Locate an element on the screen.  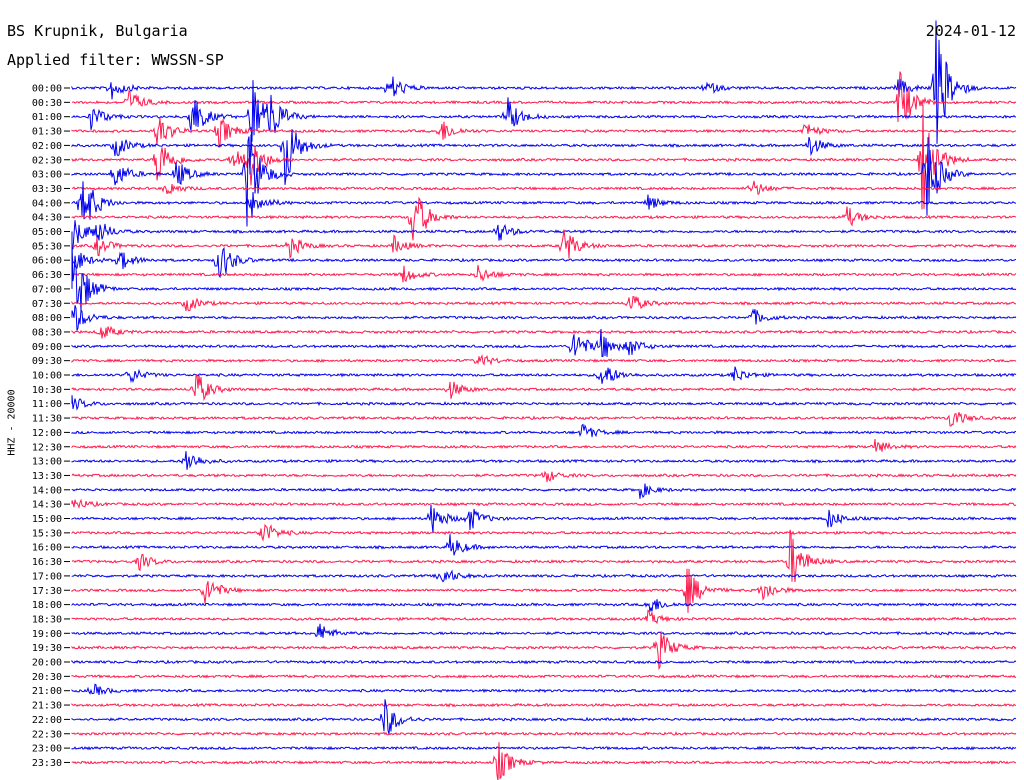
tick-label-1430: 14:30 is located at coordinates (47, 505).